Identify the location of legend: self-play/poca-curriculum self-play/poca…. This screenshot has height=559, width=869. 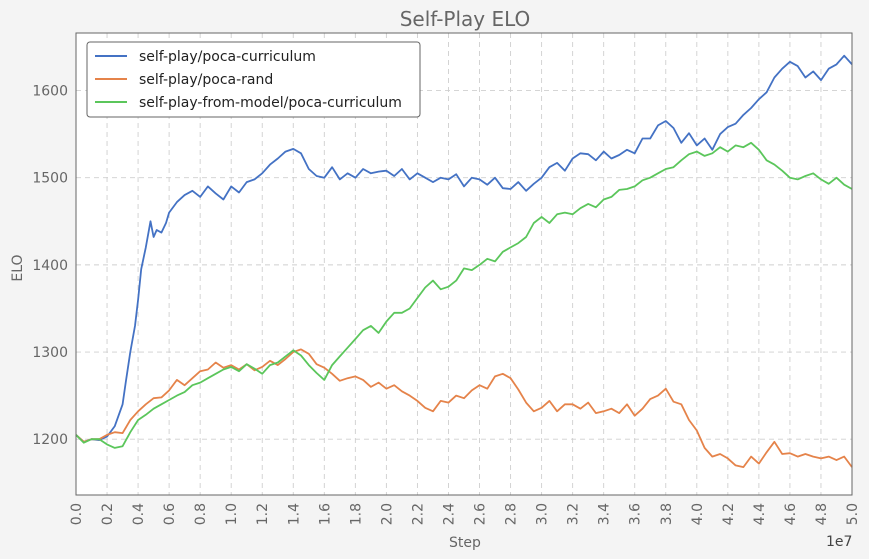
(253, 79).